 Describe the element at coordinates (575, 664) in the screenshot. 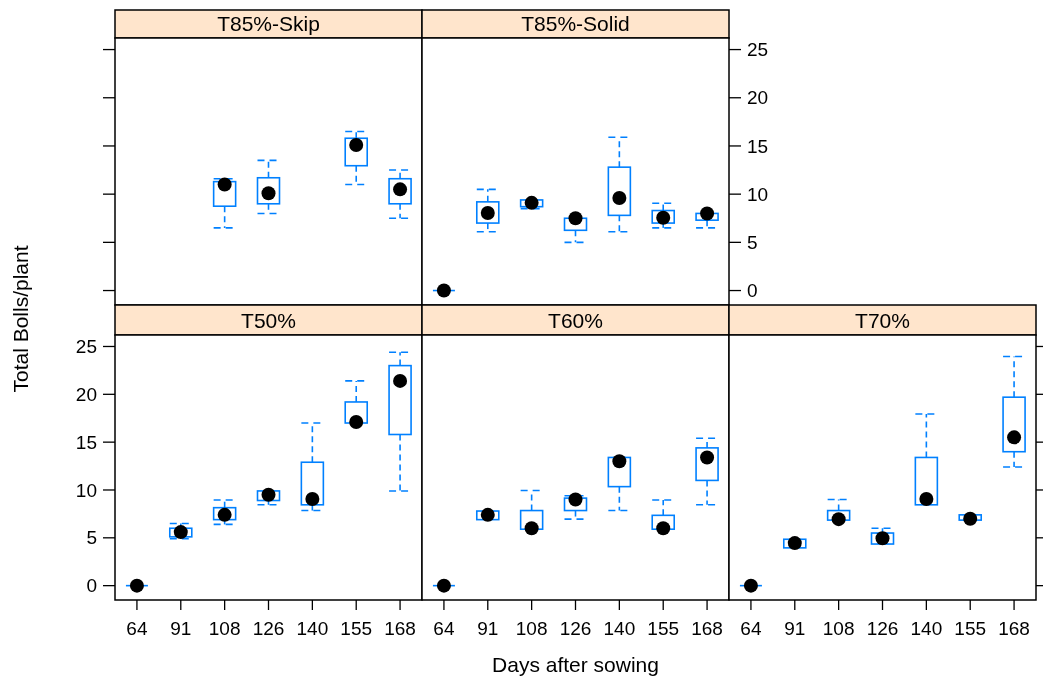

I see `x-axis-title: Days after sowing` at that location.